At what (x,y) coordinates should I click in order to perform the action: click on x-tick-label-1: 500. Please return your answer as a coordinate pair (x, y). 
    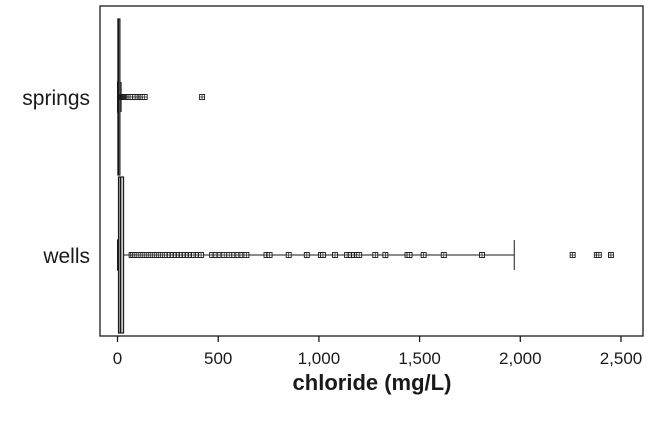
    Looking at the image, I should click on (218, 358).